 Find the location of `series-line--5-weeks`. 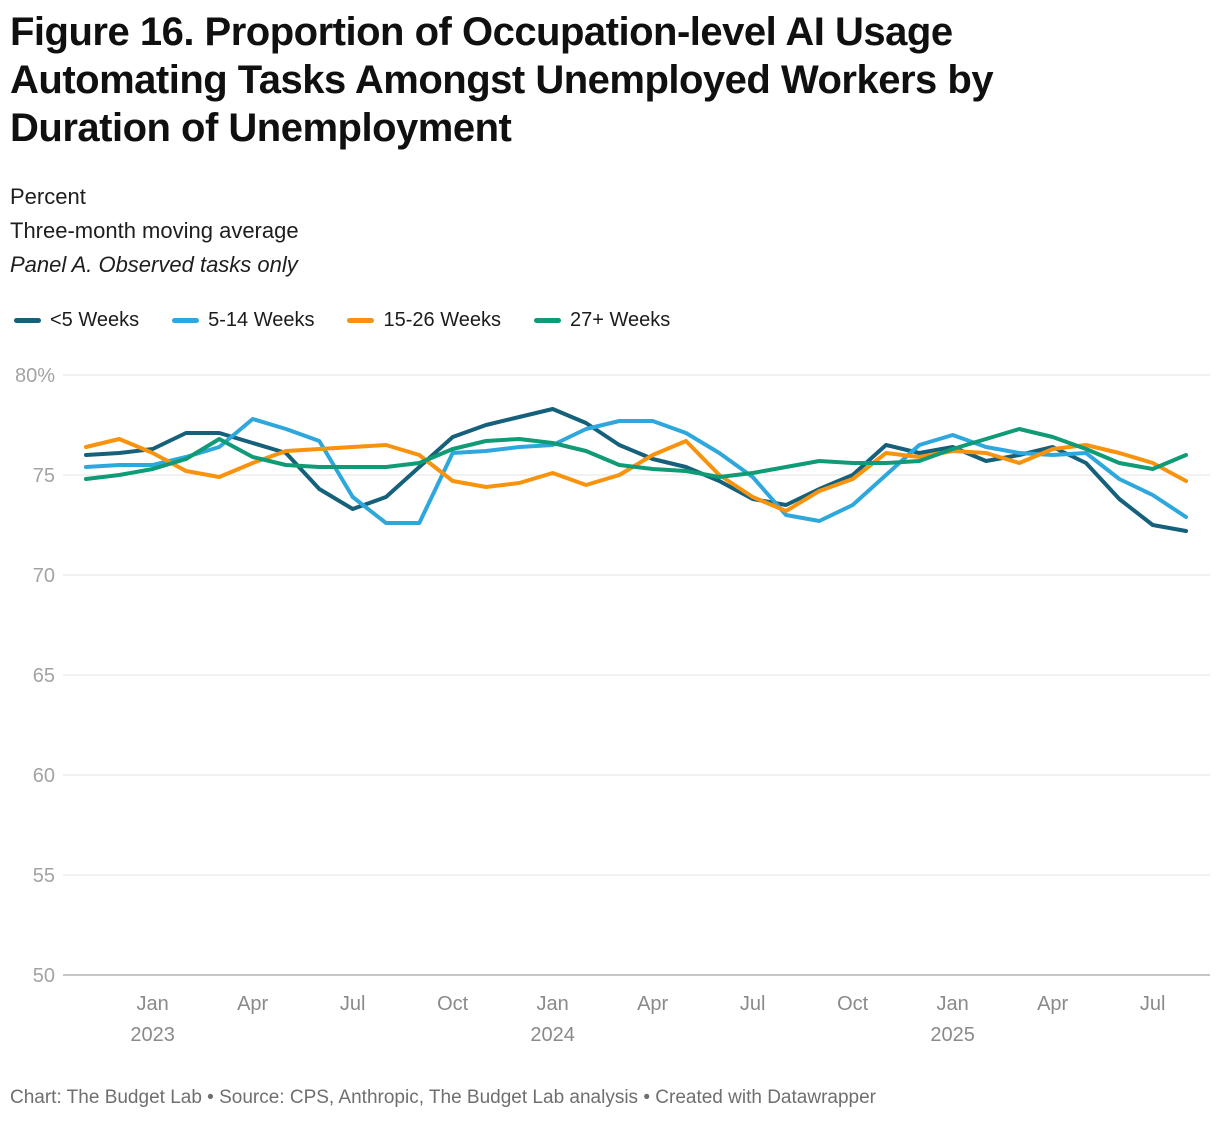

series-line--5-weeks is located at coordinates (636, 470).